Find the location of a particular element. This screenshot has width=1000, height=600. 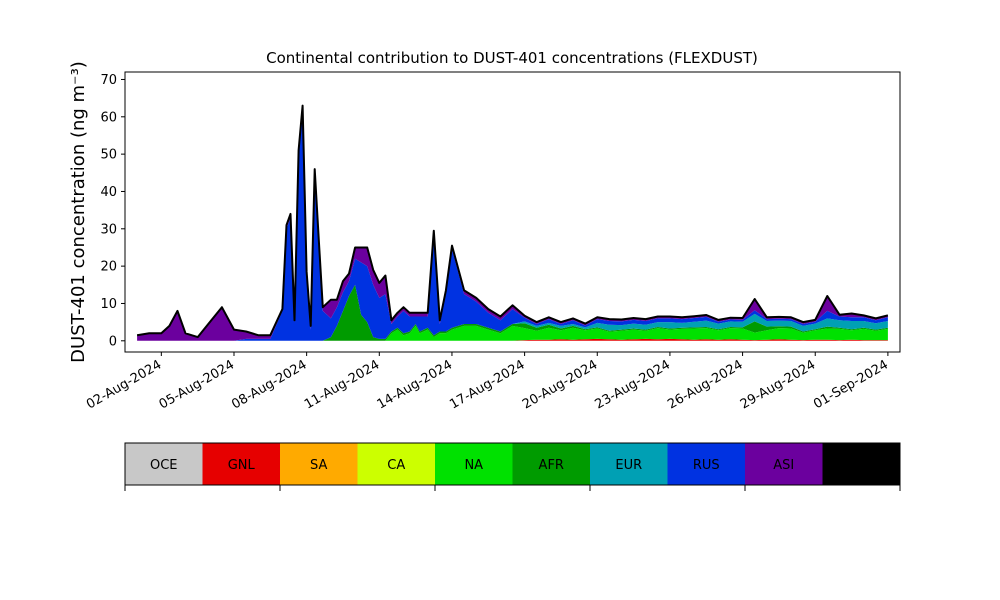

legend-swatch-sa is located at coordinates (319, 464).